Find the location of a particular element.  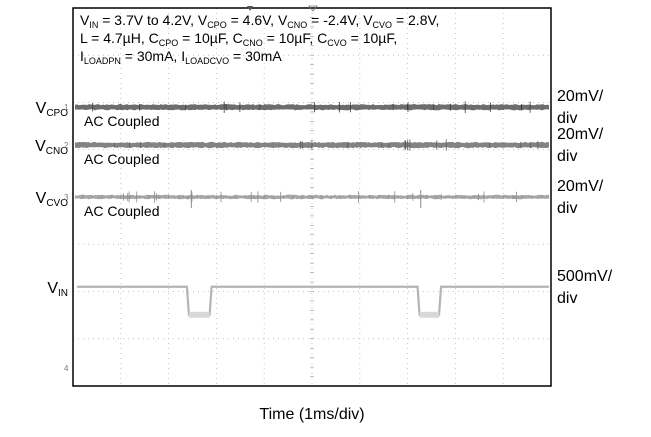

conditions-text: = 10µF, is located at coordinates (372, 38).